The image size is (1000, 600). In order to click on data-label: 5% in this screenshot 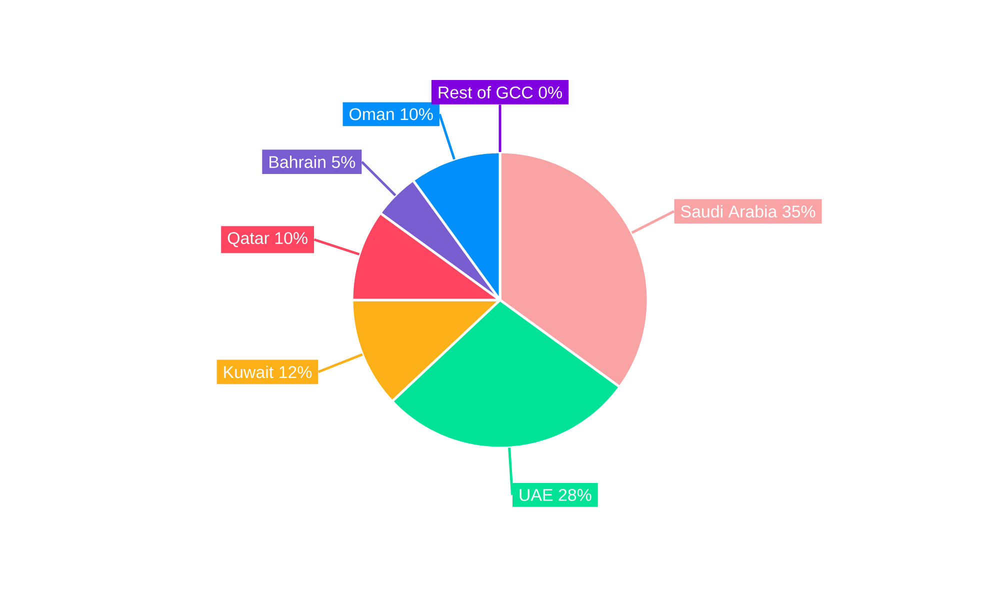, I will do `click(344, 162)`.